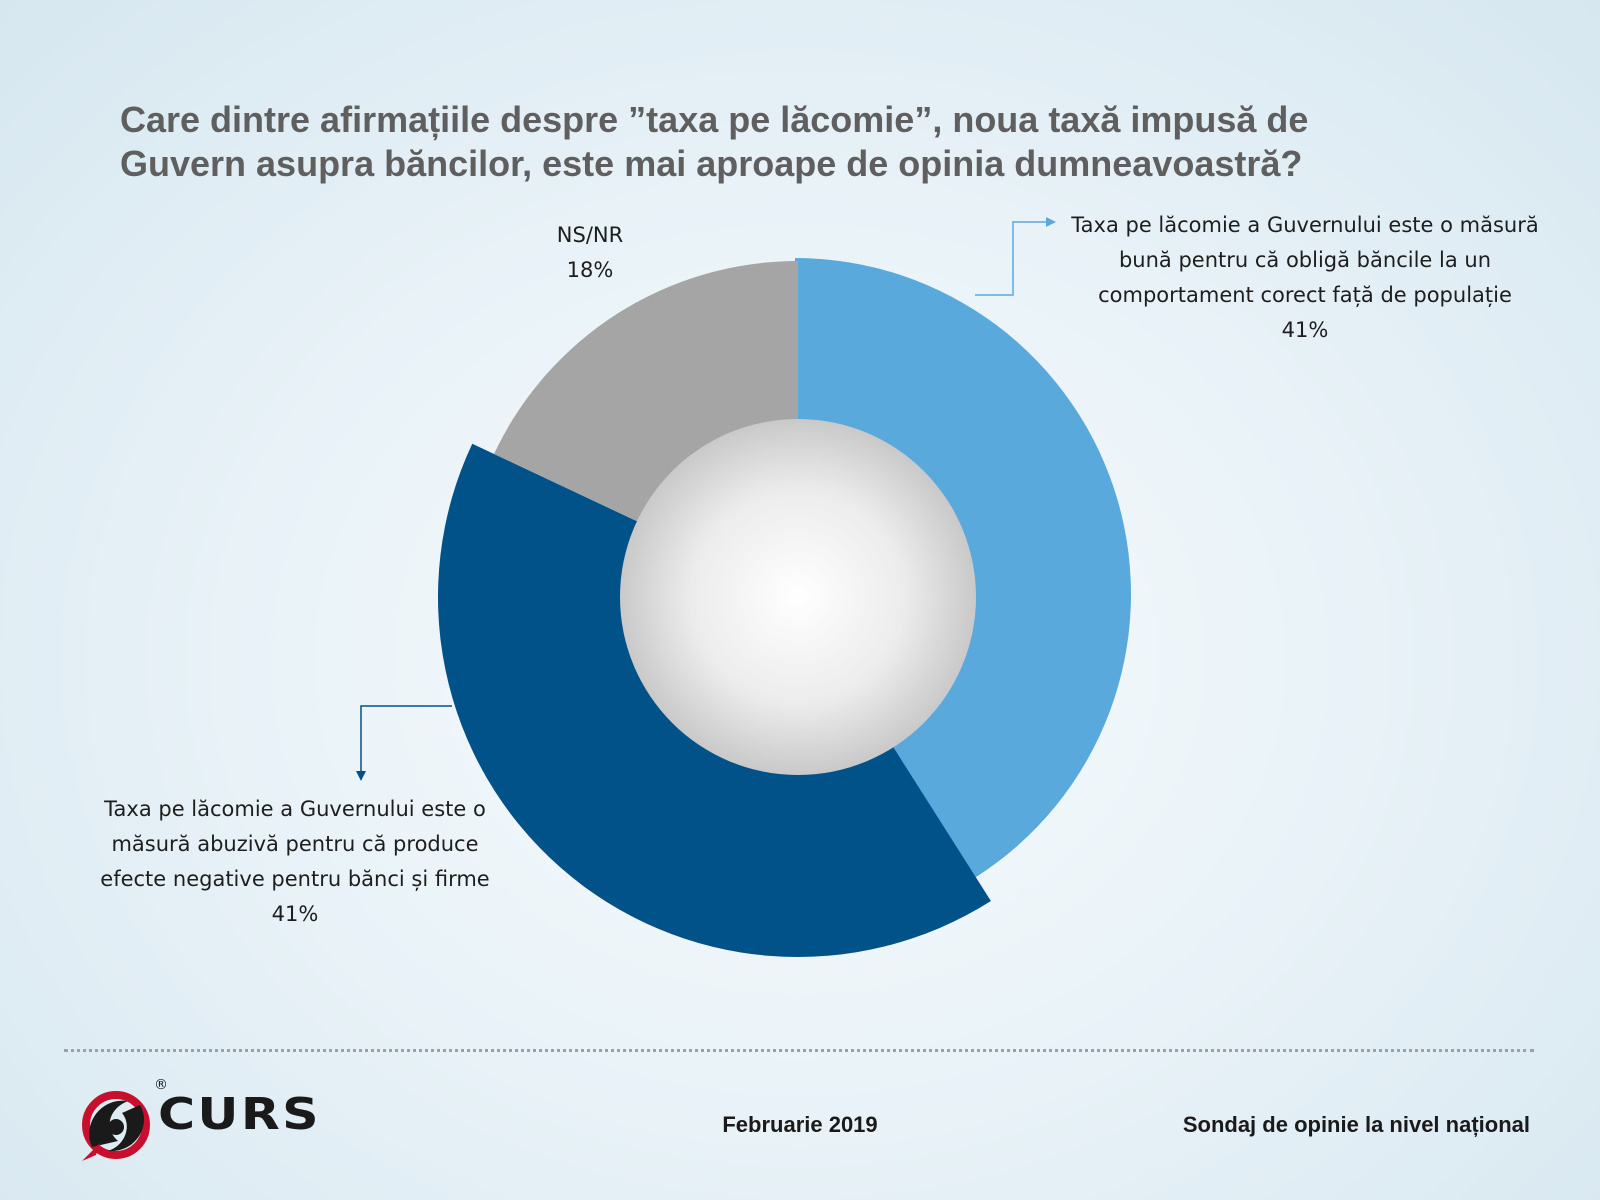 Image resolution: width=1600 pixels, height=1200 pixels. What do you see at coordinates (590, 235) in the screenshot?
I see `slice-label-nsnr-name: NS/NR` at bounding box center [590, 235].